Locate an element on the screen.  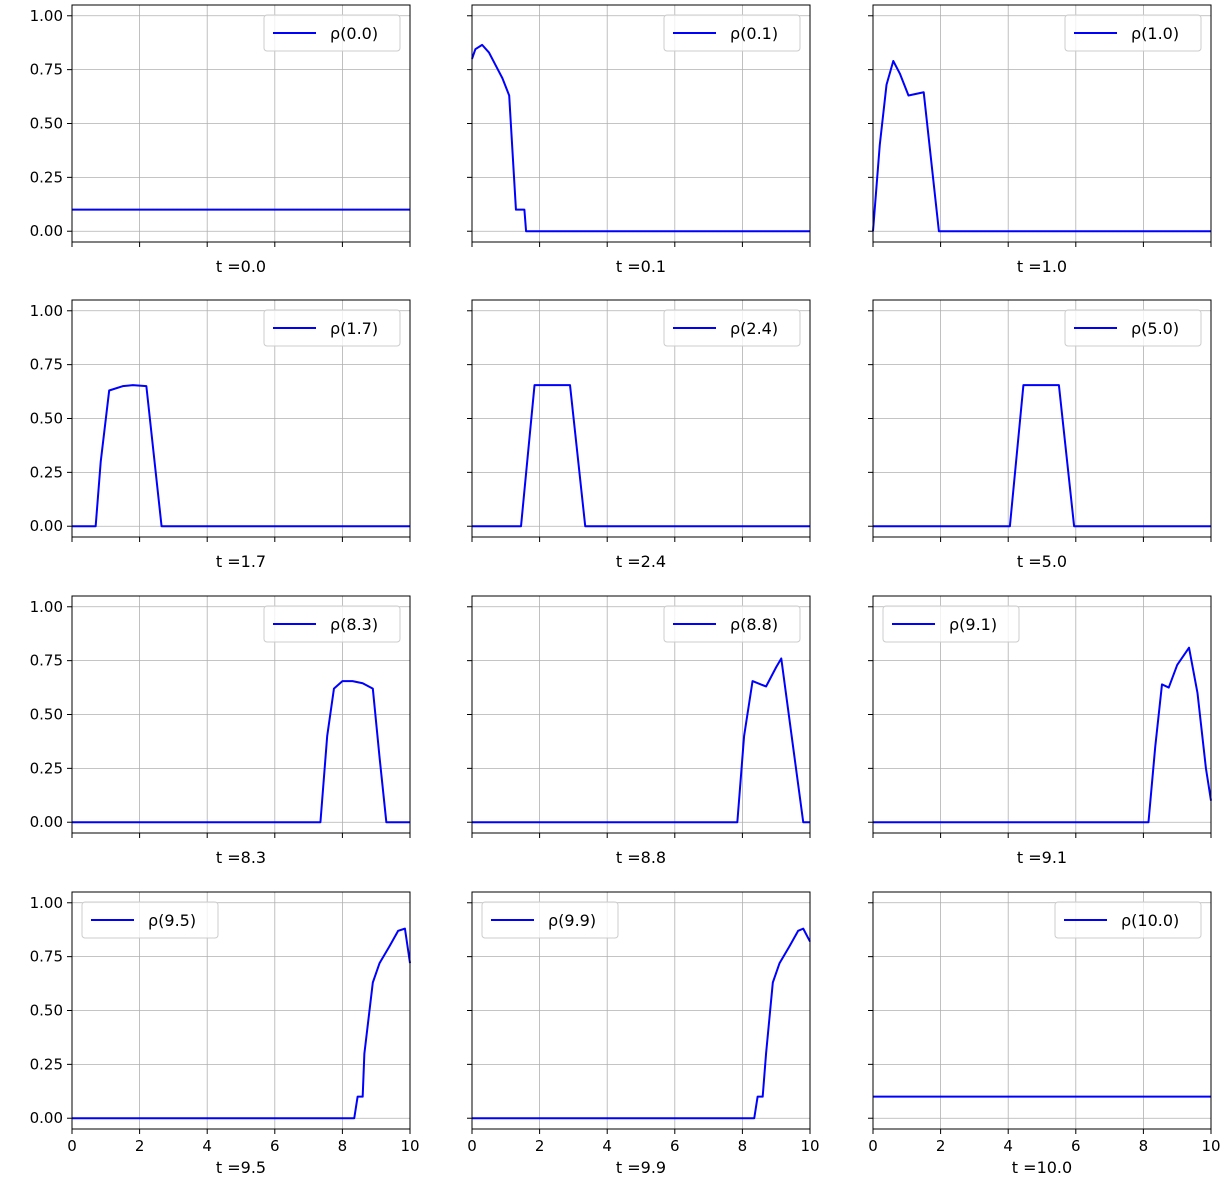
legend-label: ρ(1.0) is located at coordinates (1155, 33).